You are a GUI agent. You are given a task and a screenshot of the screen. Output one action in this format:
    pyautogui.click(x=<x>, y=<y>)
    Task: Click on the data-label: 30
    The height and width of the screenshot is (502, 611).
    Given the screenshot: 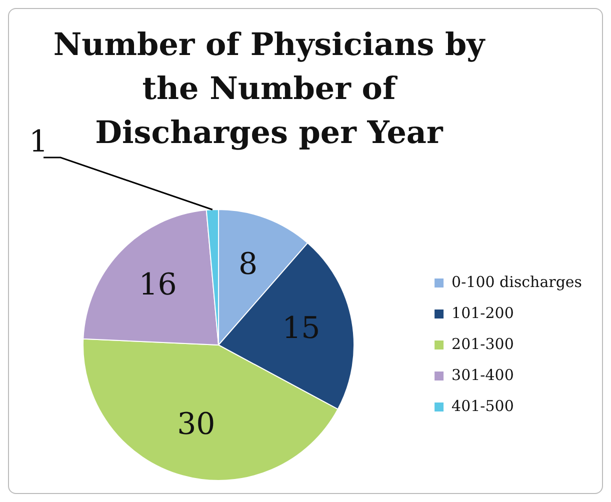 What is the action you would take?
    pyautogui.click(x=196, y=424)
    